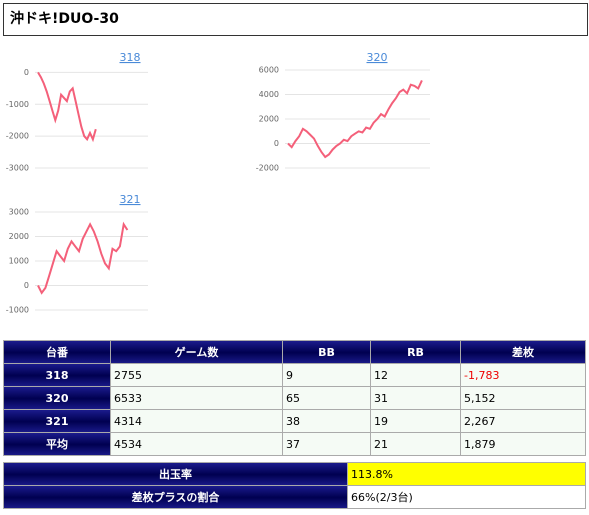 The width and height of the screenshot is (589, 515). What do you see at coordinates (175, 497) in the screenshot?
I see `summary-label: 差枚プラスの割合` at bounding box center [175, 497].